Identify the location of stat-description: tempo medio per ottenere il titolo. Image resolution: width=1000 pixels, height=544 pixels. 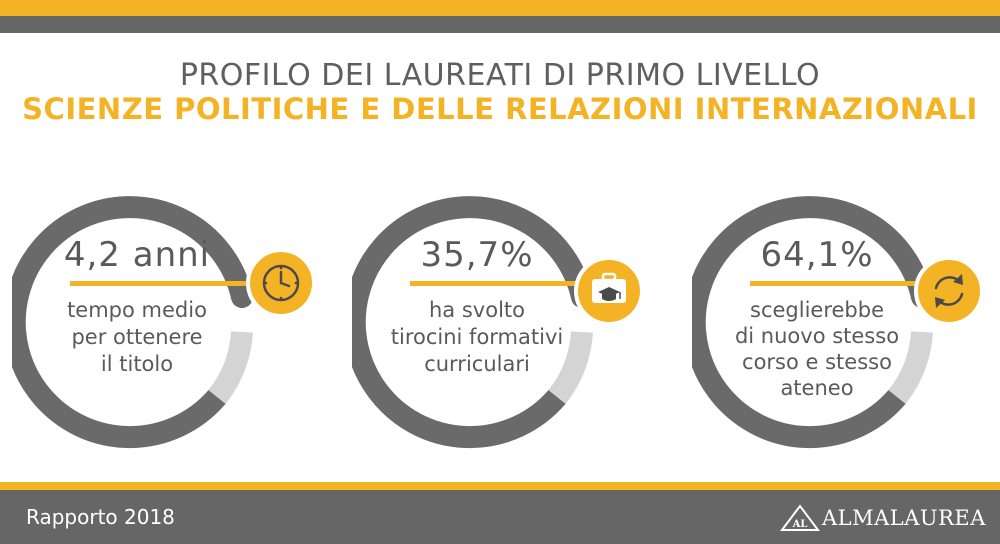
(137, 337).